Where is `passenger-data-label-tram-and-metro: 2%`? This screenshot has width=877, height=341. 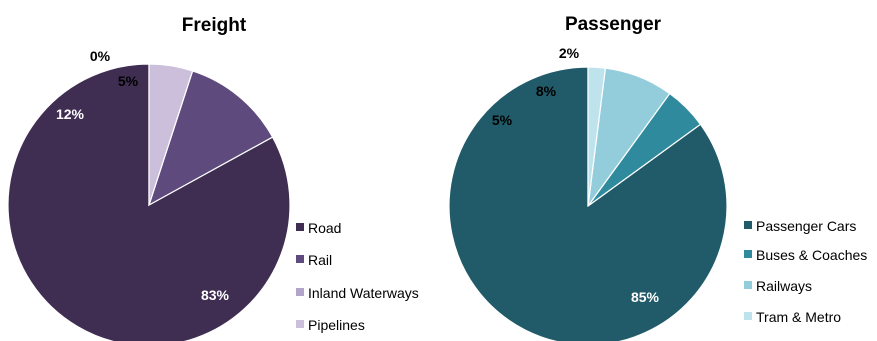 passenger-data-label-tram-and-metro: 2% is located at coordinates (569, 53).